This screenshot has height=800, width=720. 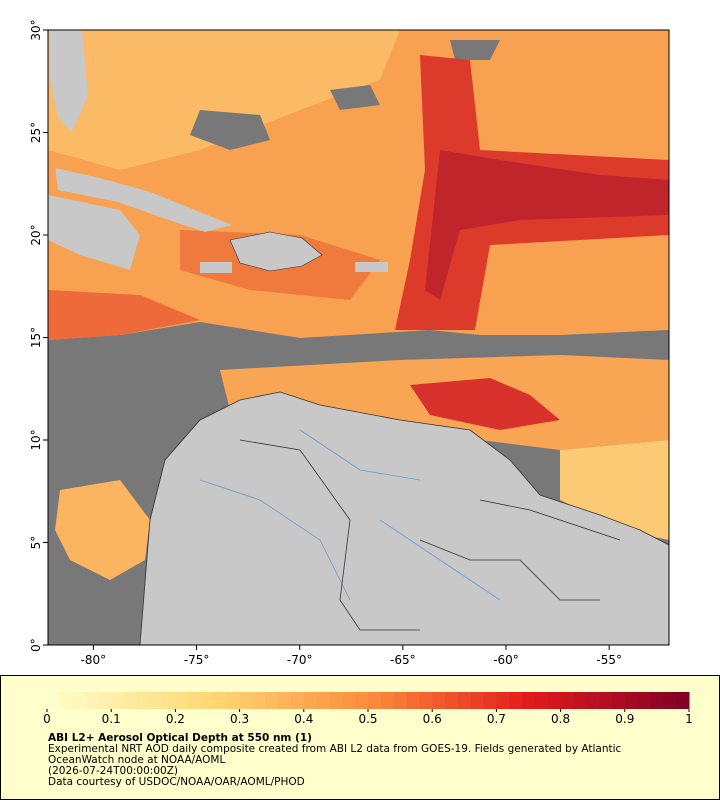 I want to click on colorbar: 0 0.1 0.2 0.3 0.4 0.5 0.6 0.7 0.8 0.9 1, so click(x=368, y=709).